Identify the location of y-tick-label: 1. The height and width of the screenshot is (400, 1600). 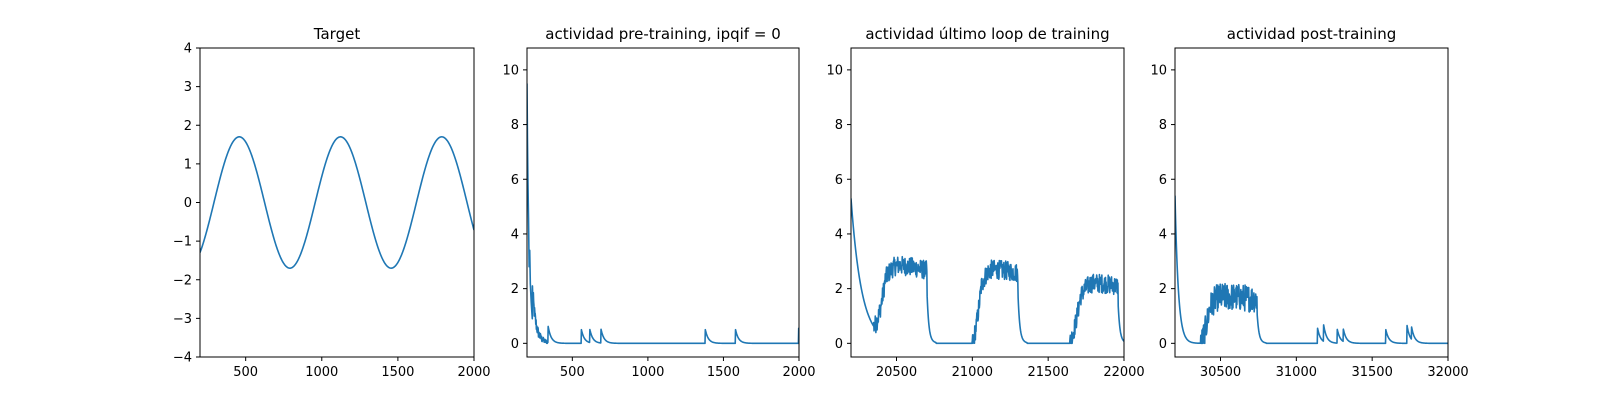
(188, 164).